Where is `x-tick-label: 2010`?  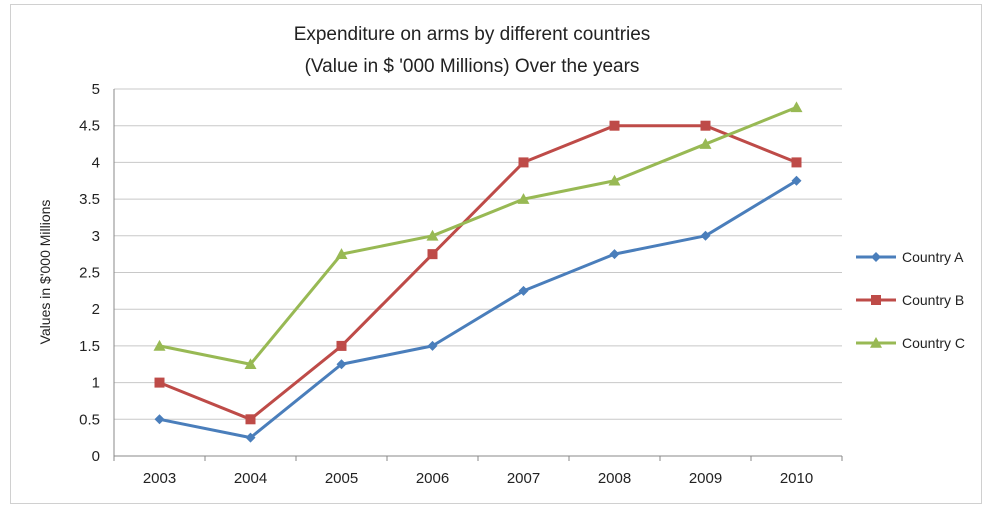
x-tick-label: 2010 is located at coordinates (796, 478).